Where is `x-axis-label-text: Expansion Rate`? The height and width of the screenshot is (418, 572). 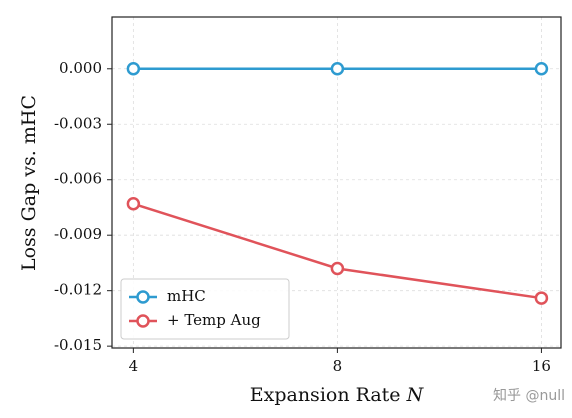
x-axis-label-text: Expansion Rate is located at coordinates (325, 395).